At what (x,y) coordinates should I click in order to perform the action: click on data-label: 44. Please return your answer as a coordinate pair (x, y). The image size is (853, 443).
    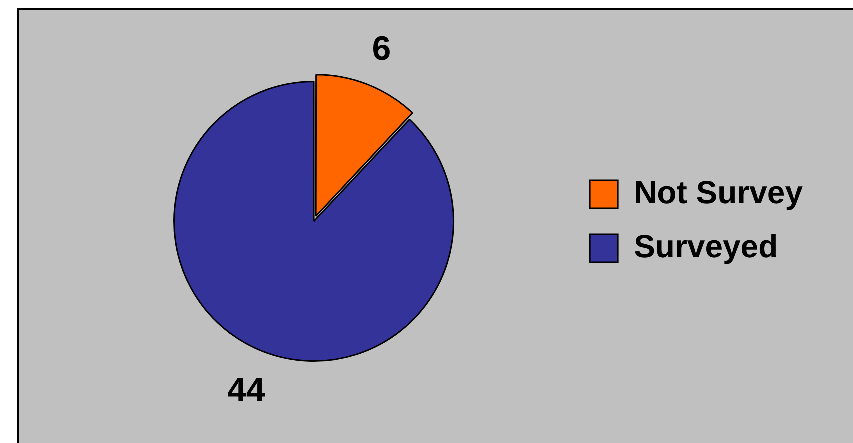
    Looking at the image, I should click on (246, 391).